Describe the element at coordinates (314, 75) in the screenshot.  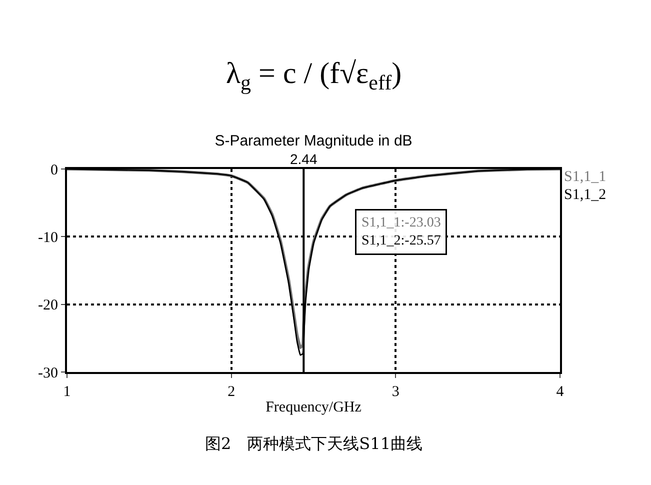
I see `text: λ$_{g}$ = c / (f√ε$_{eff}$)` at that location.